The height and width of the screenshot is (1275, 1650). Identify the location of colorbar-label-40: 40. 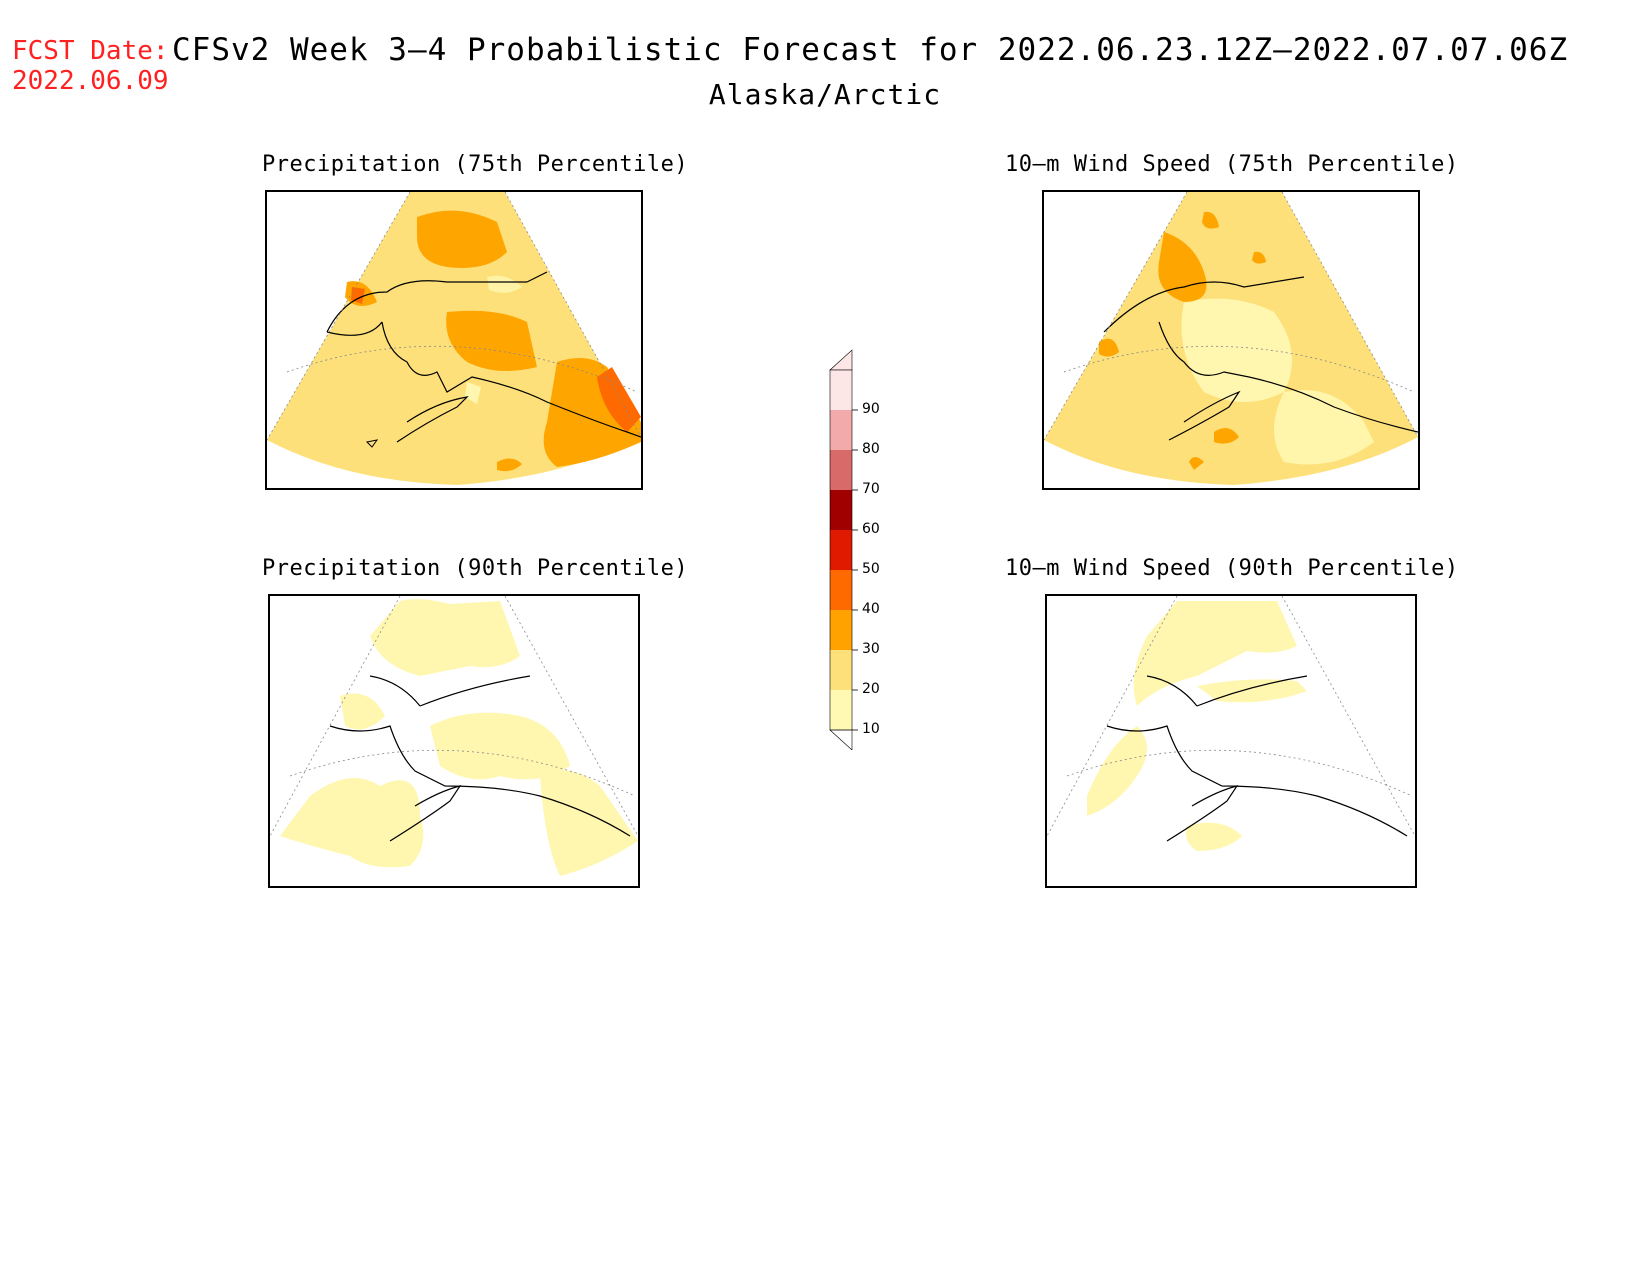
(871, 609).